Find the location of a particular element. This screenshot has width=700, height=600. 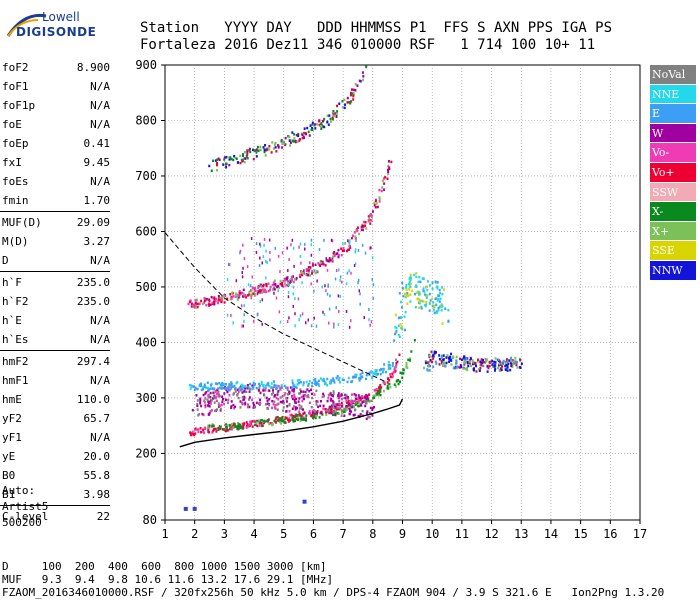

param-row: fmin 1.70 is located at coordinates (55, 200).